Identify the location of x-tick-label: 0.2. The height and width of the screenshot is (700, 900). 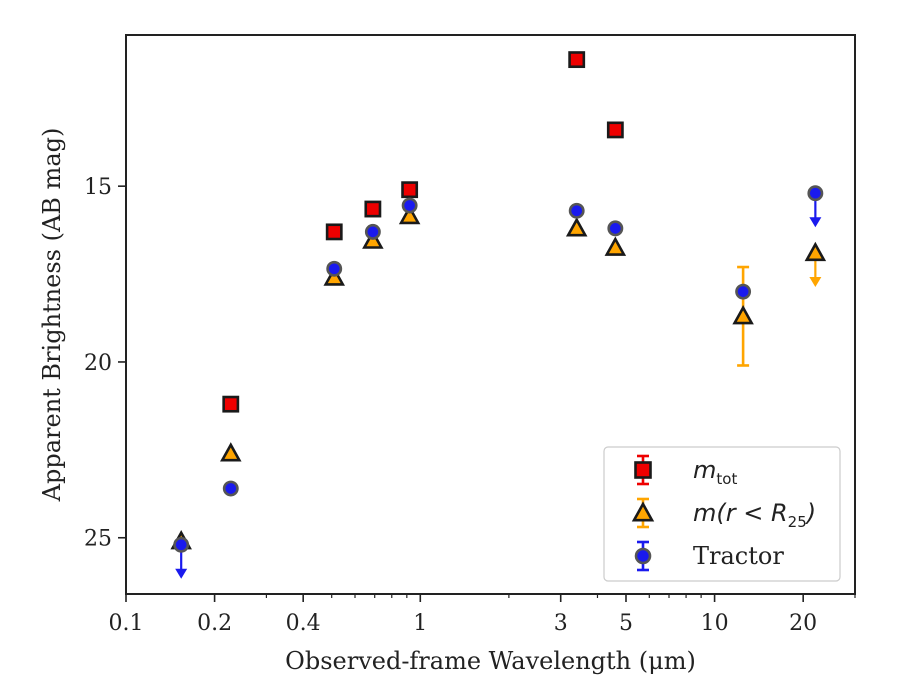
(214, 623).